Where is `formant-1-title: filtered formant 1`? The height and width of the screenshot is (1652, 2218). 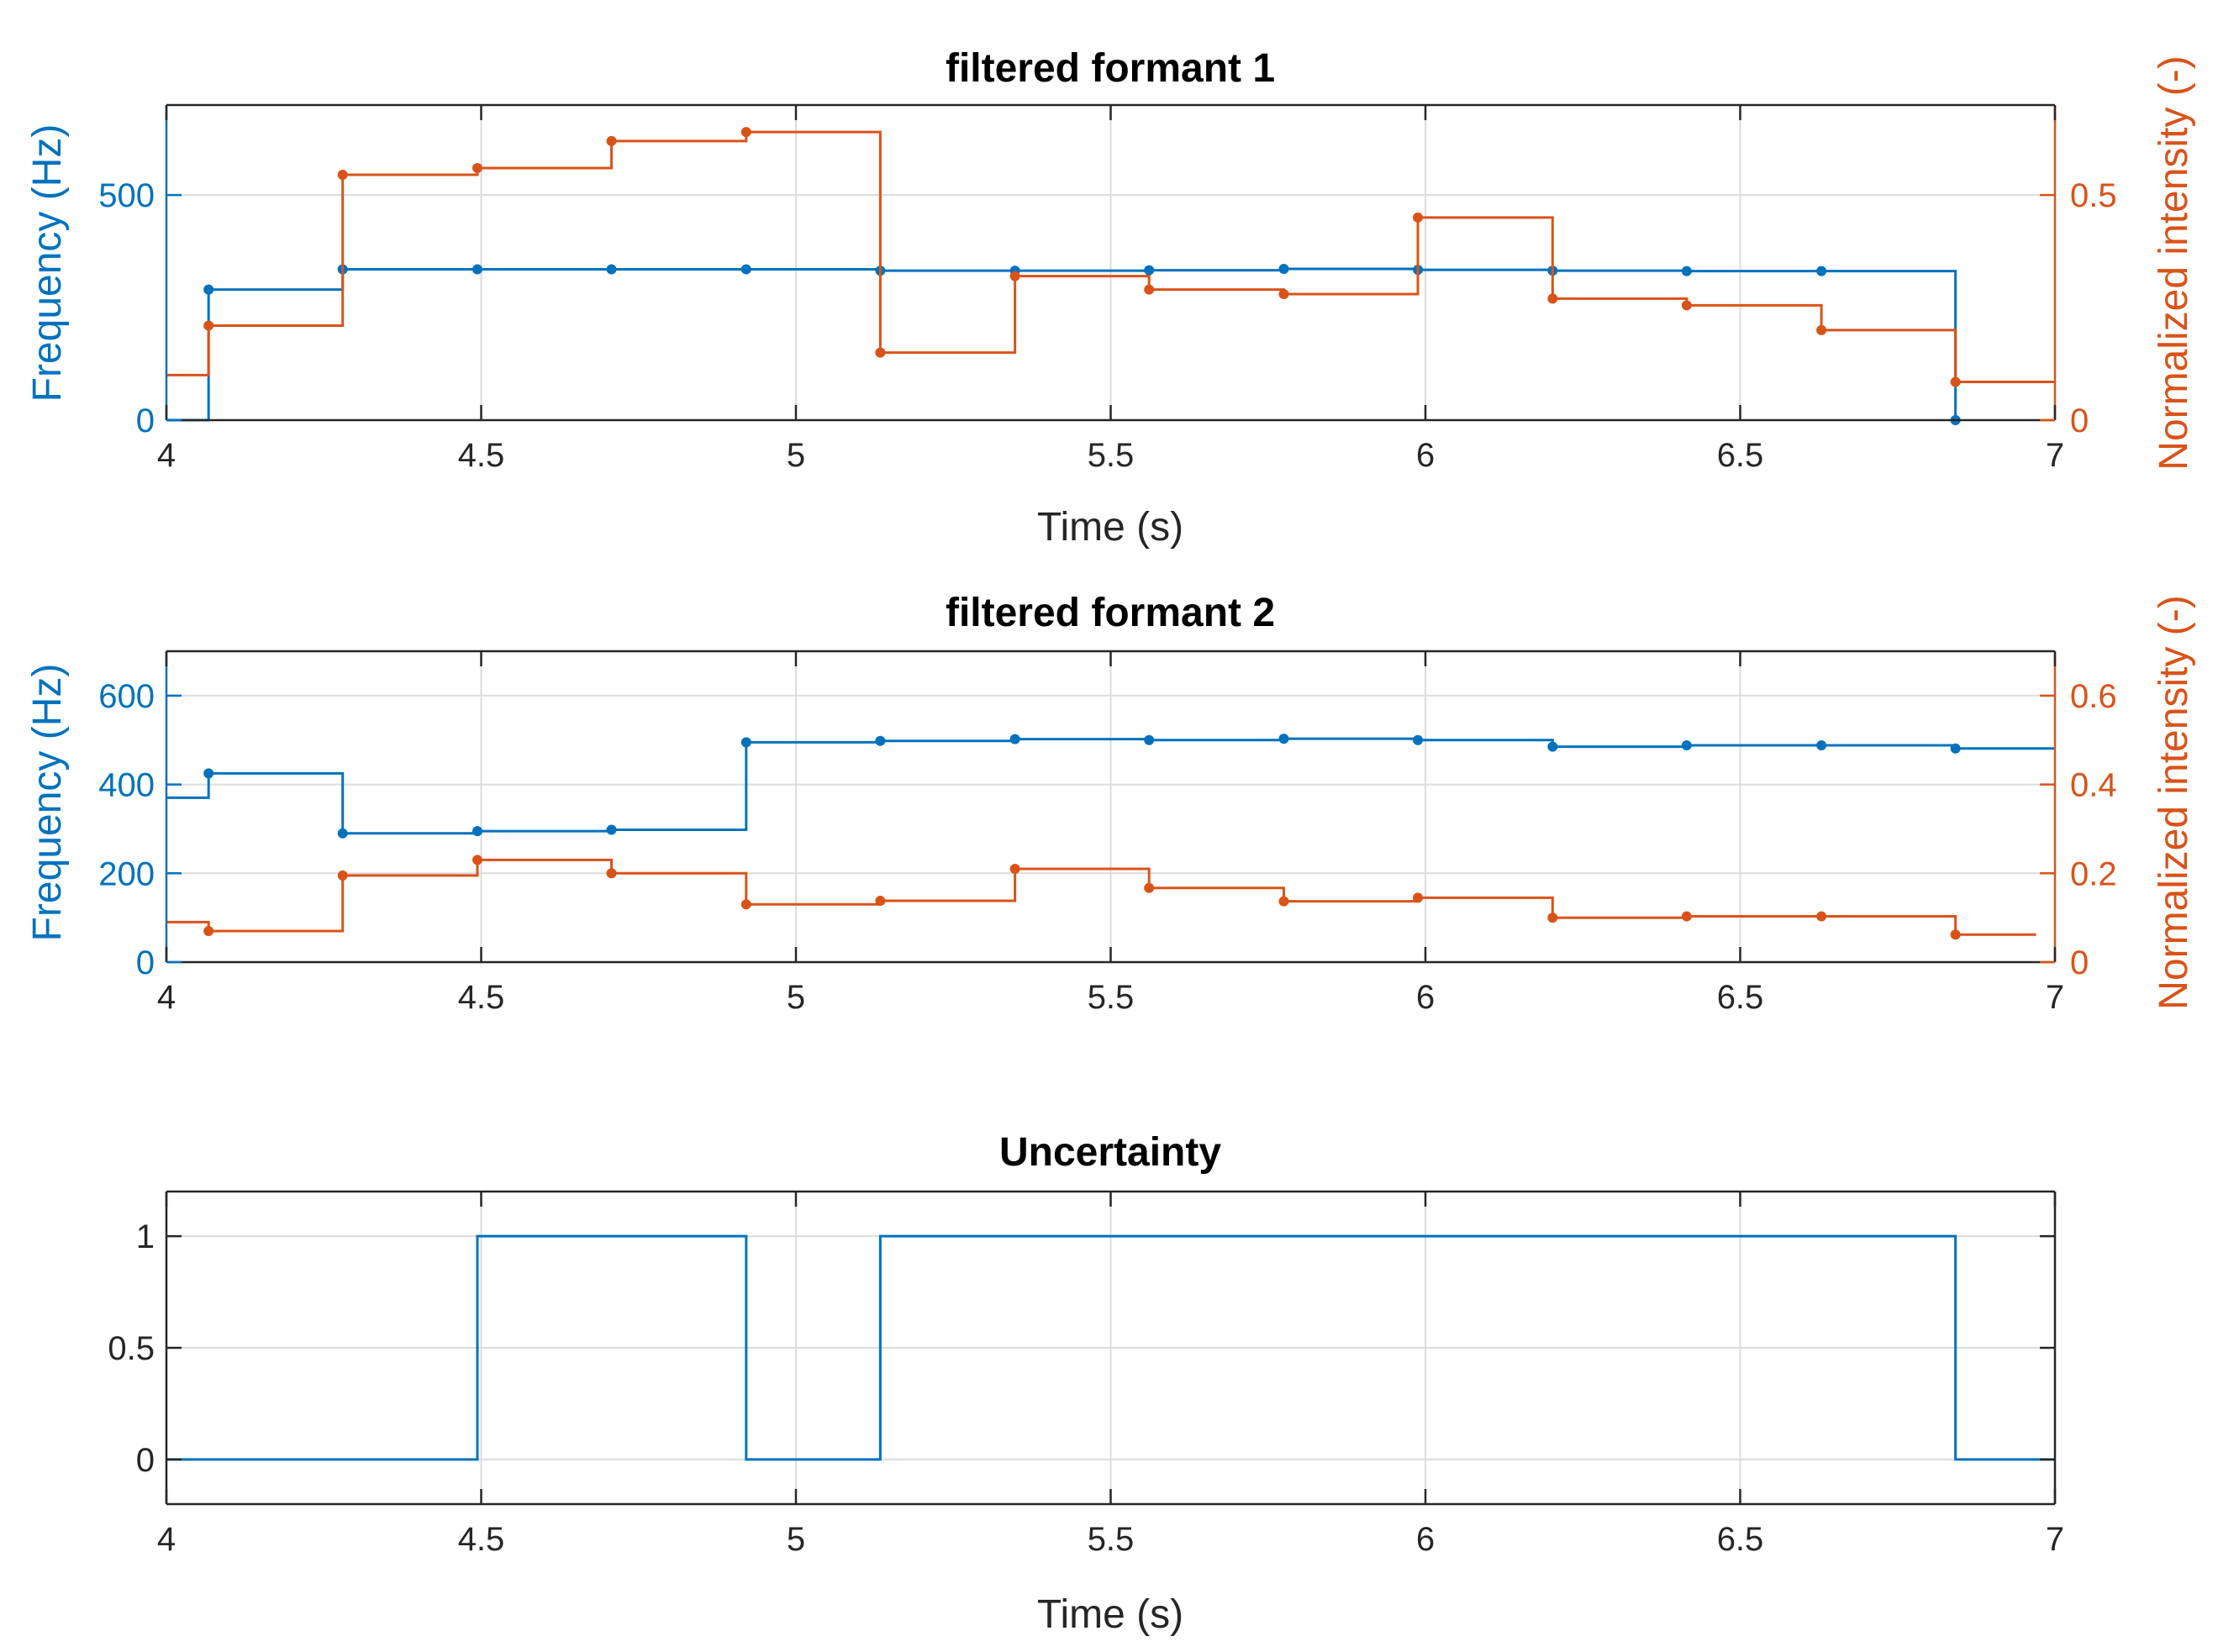
formant-1-title: filtered formant 1 is located at coordinates (1111, 69).